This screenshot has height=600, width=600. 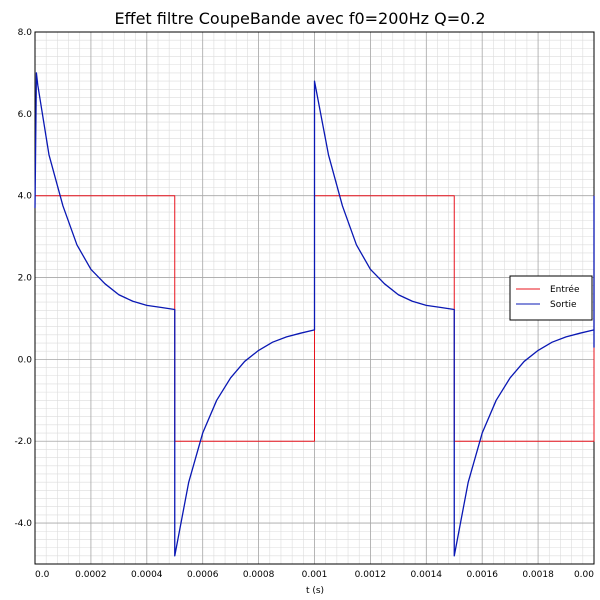 What do you see at coordinates (482, 575) in the screenshot?
I see `x-tick-label: 0.0016` at bounding box center [482, 575].